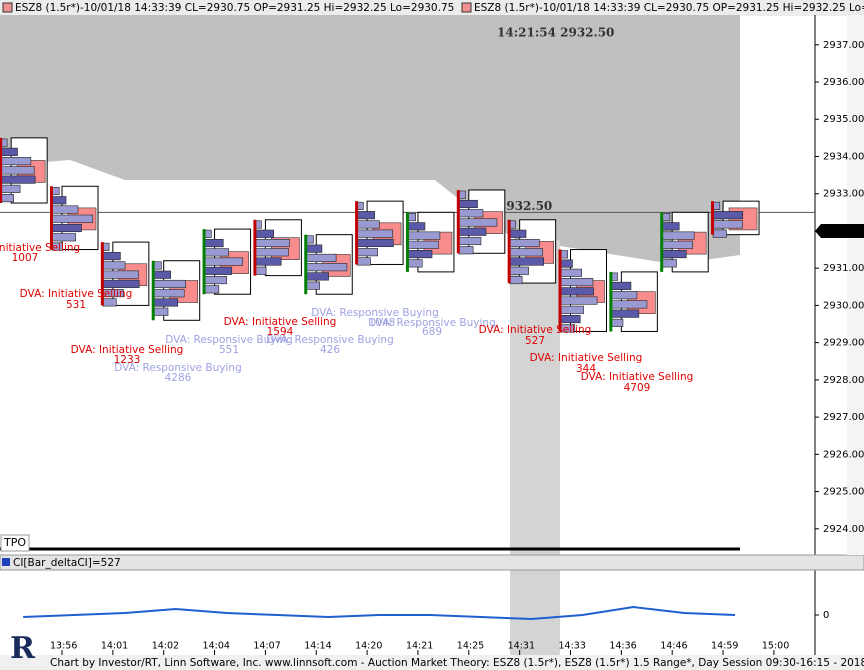  What do you see at coordinates (555, 33) in the screenshot?
I see `cursor-label: 14:21:54 2932.50` at bounding box center [555, 33].